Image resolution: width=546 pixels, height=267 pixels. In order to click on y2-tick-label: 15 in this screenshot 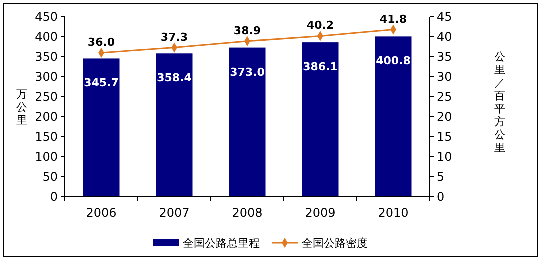, I will do `click(444, 137)`.